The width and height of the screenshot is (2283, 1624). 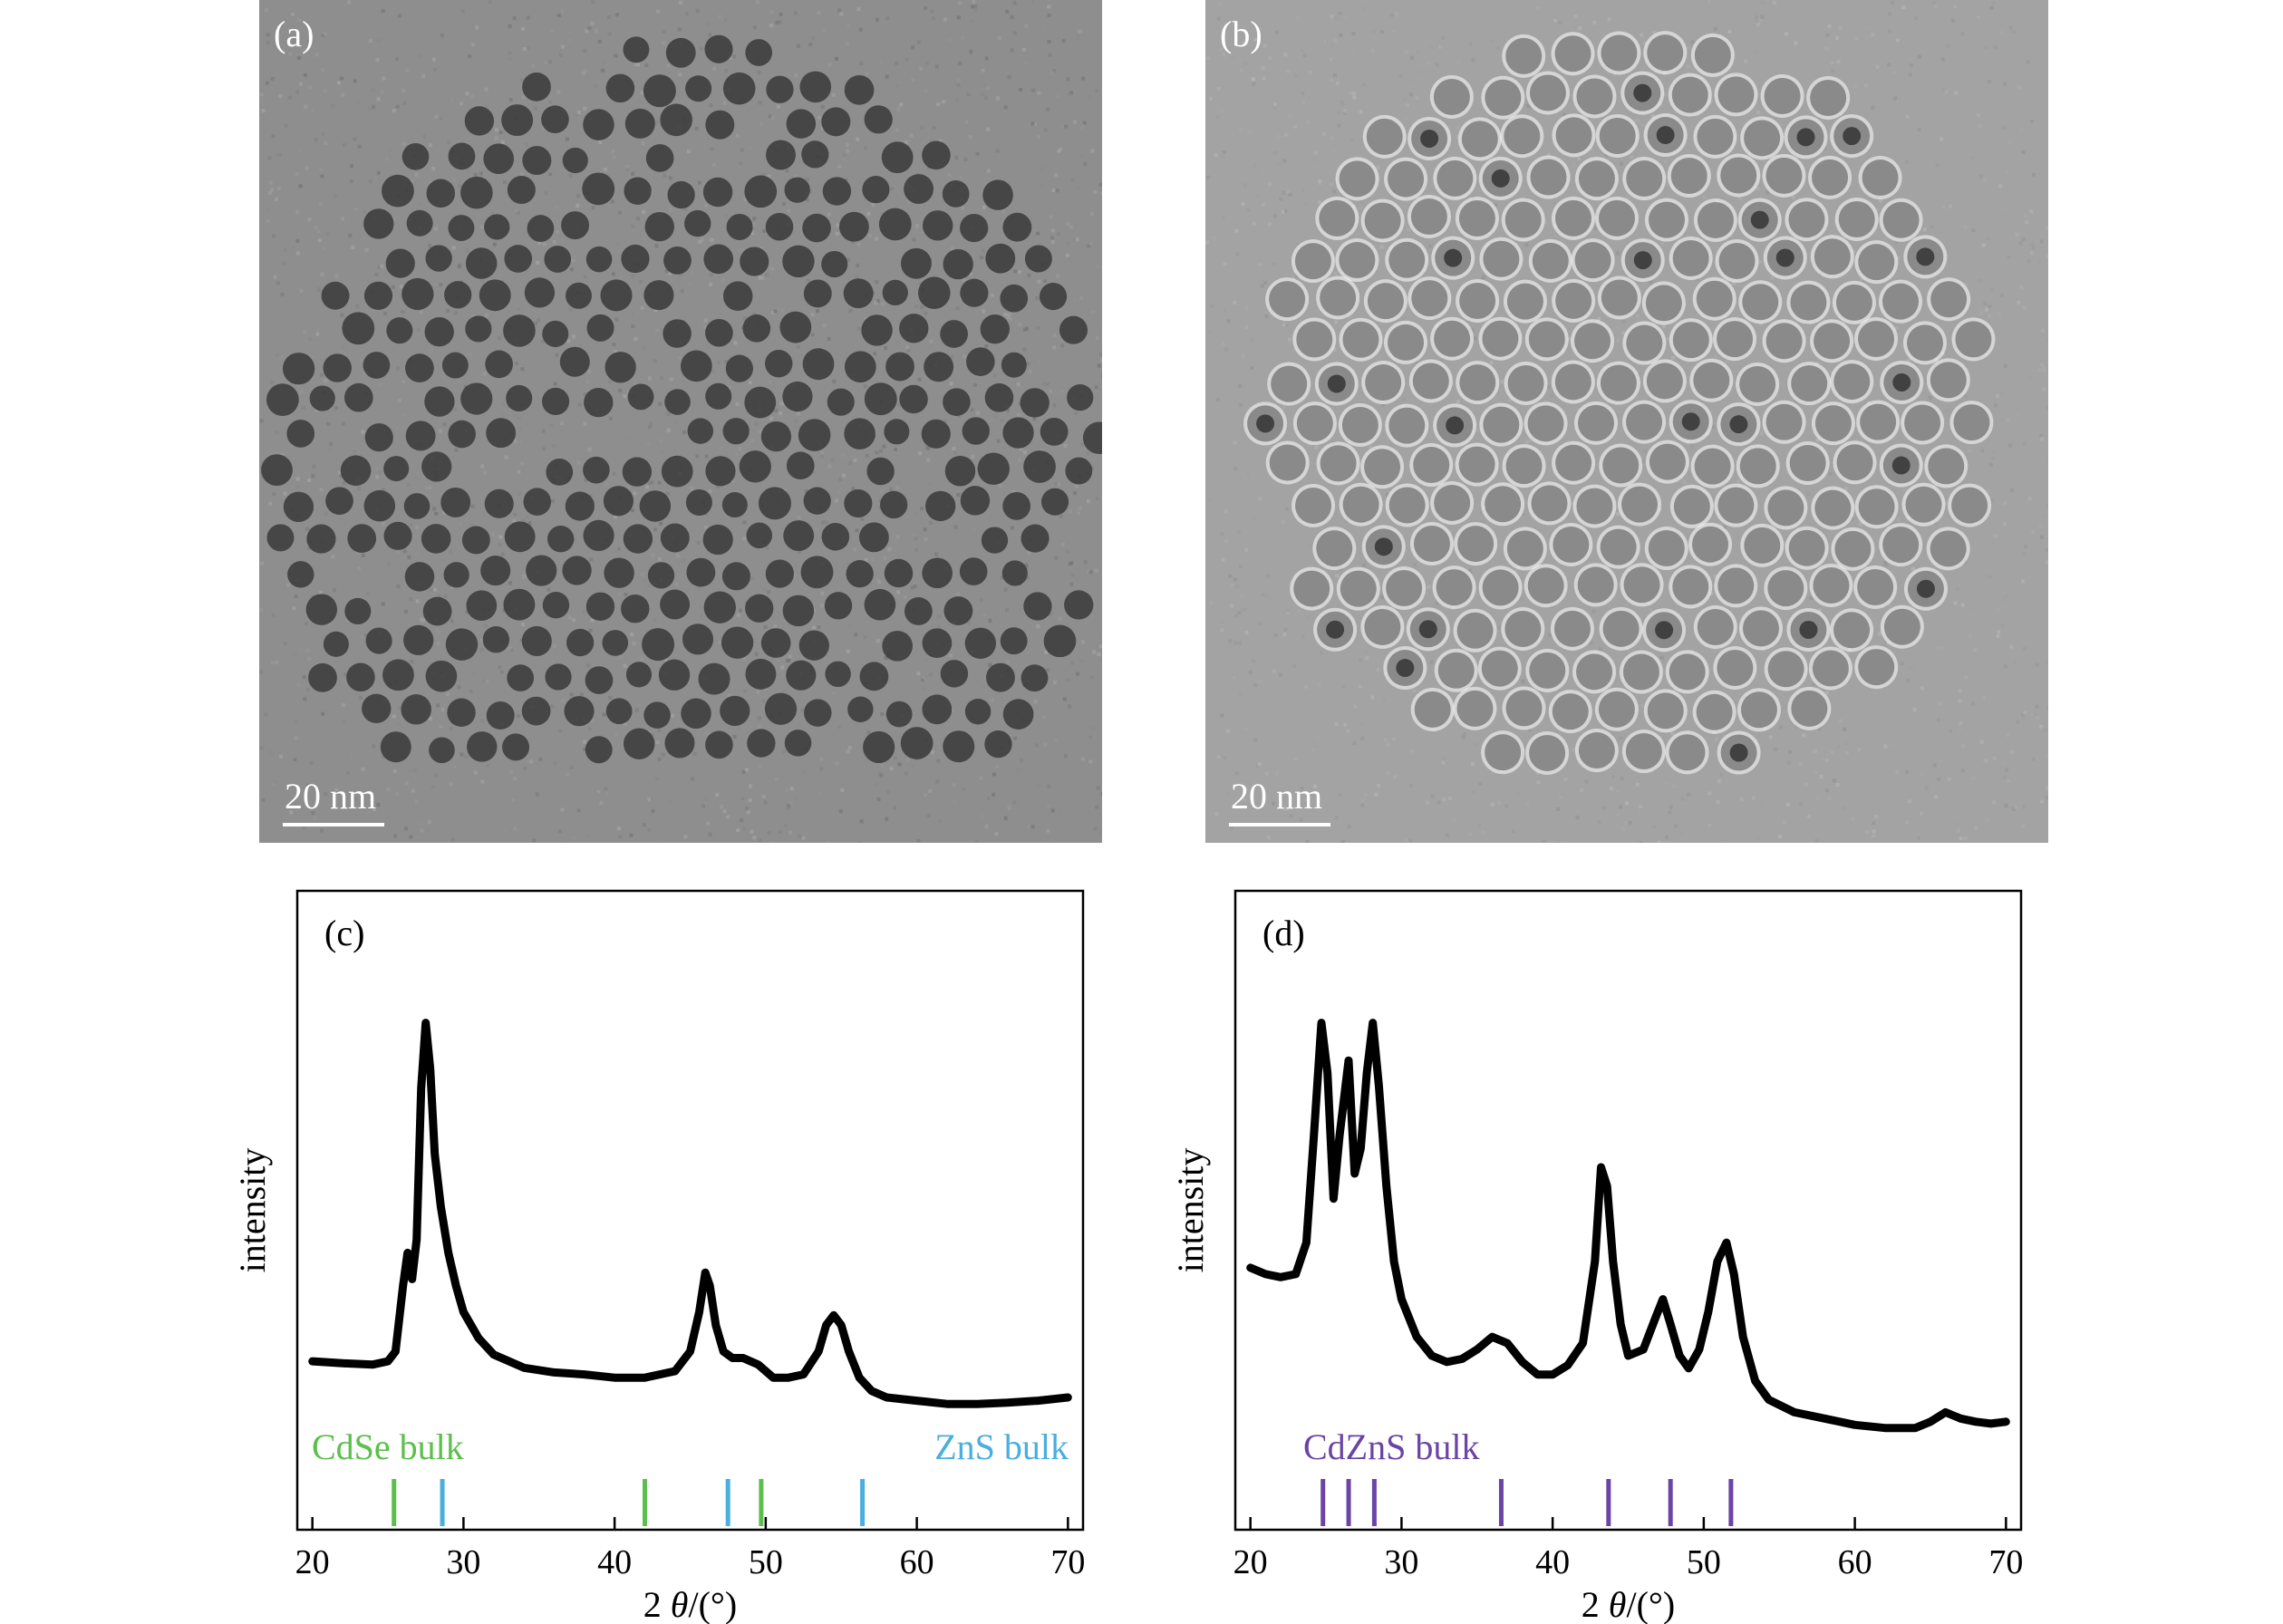 I want to click on plot-frame-c, so click(x=690, y=1210).